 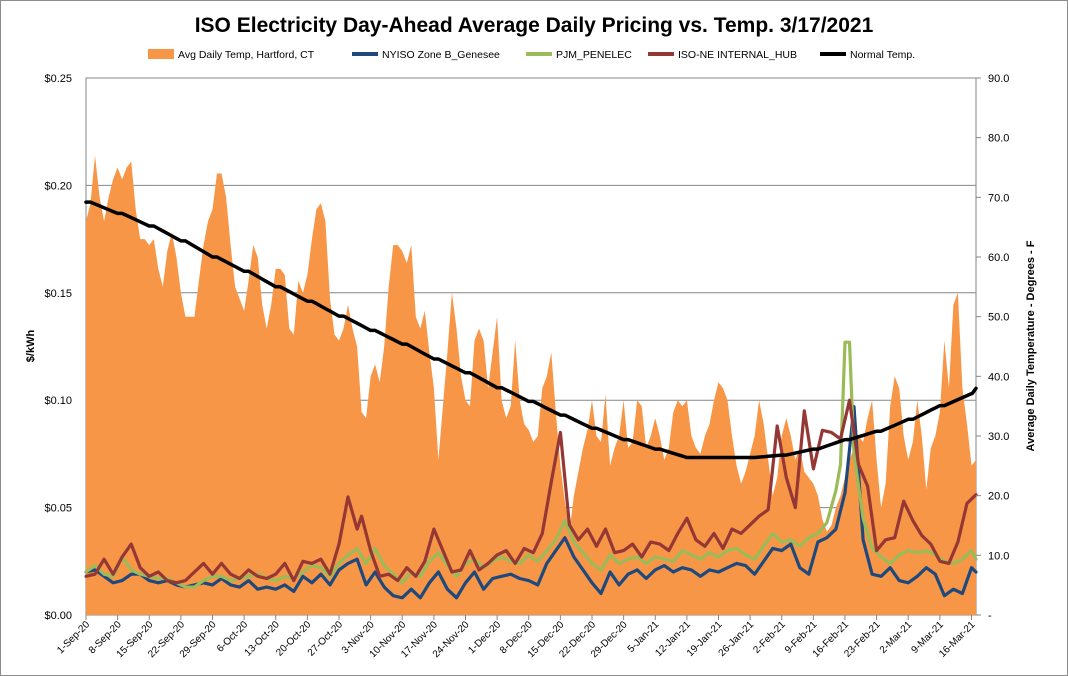 I want to click on y2-tick-label: -, so click(x=990, y=616).